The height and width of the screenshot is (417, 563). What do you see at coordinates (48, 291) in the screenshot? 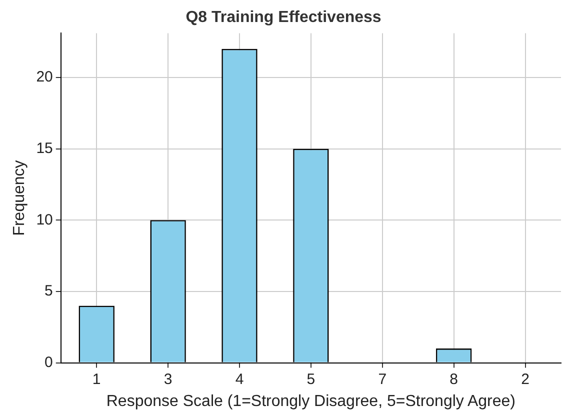
I see `y-tick-label: 5` at bounding box center [48, 291].